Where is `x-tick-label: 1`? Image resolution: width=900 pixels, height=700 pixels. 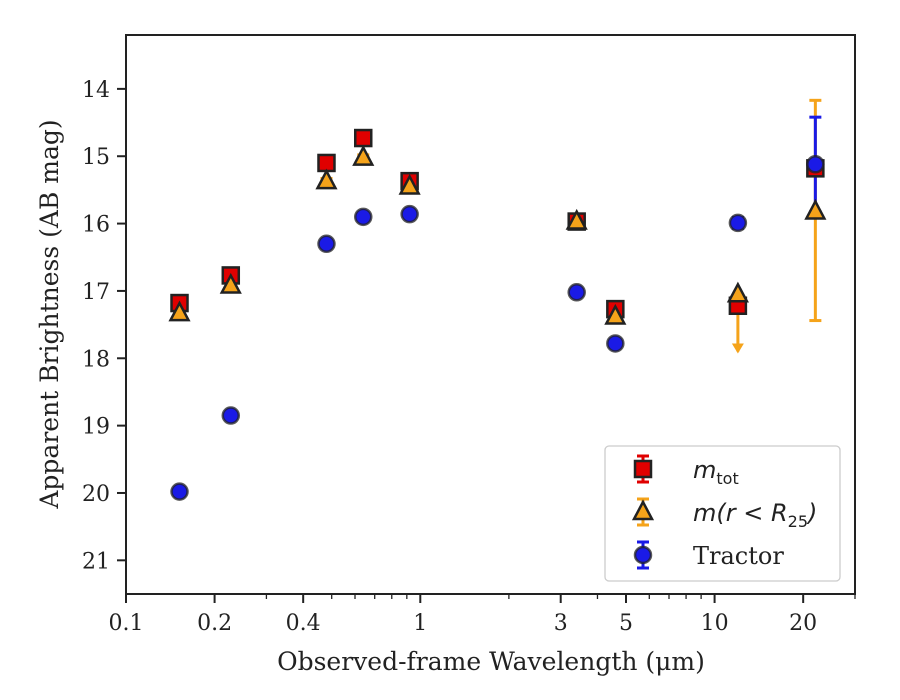 x-tick-label: 1 is located at coordinates (420, 623).